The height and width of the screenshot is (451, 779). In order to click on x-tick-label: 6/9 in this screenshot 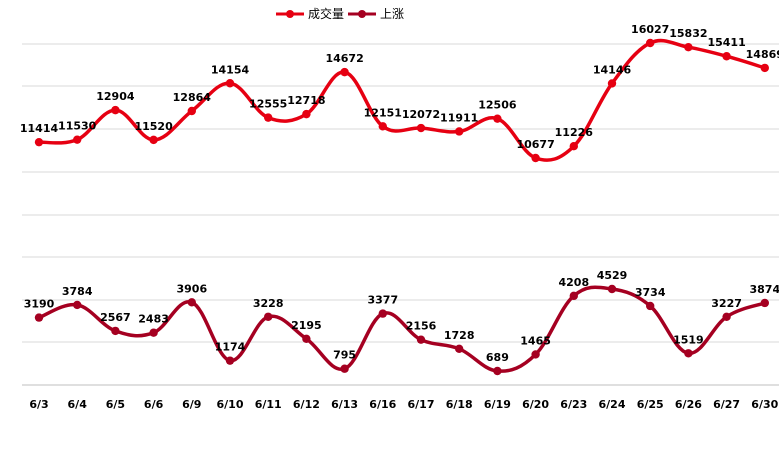, I will do `click(191, 404)`.